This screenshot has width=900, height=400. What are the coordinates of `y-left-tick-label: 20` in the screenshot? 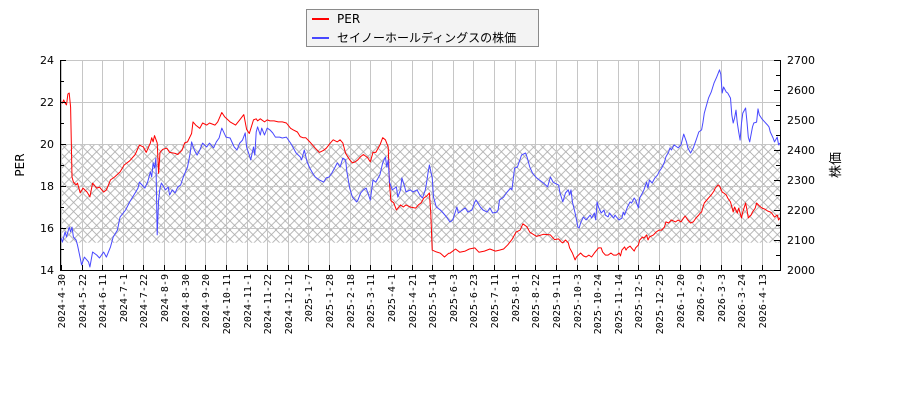 It's located at (47, 144).